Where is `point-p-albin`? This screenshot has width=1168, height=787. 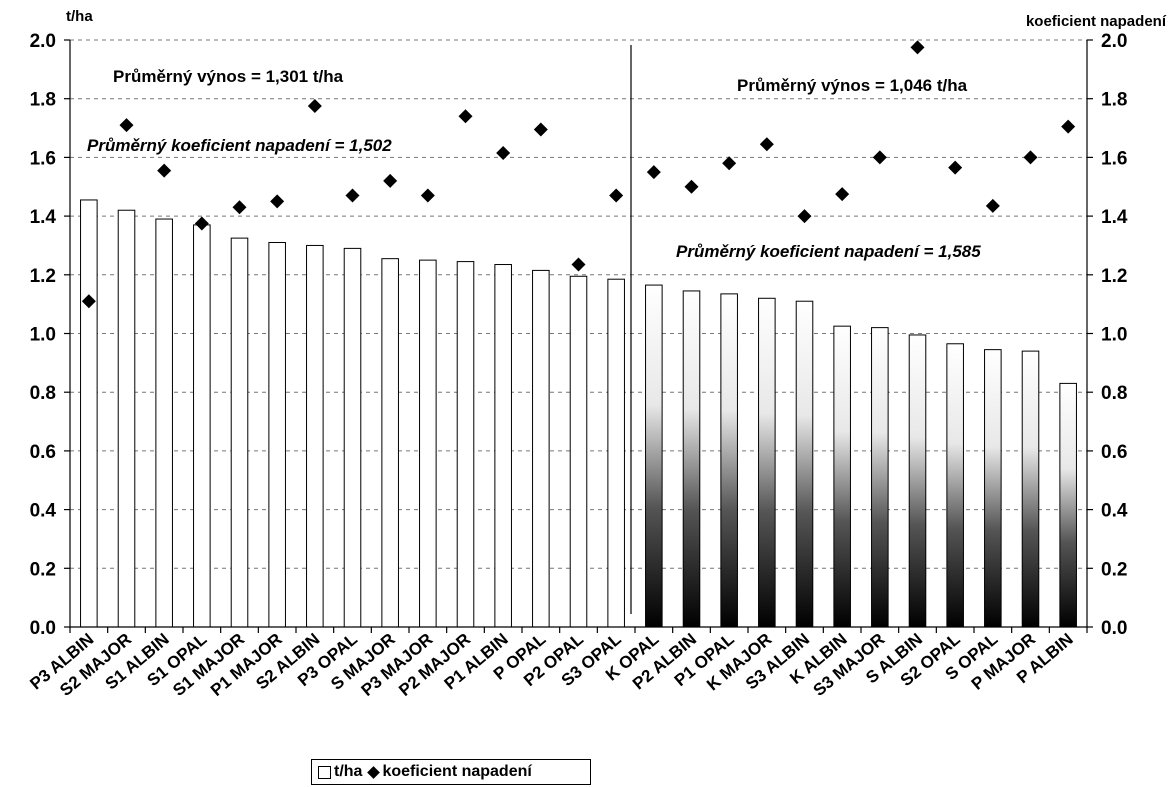
point-p-albin is located at coordinates (1068, 126).